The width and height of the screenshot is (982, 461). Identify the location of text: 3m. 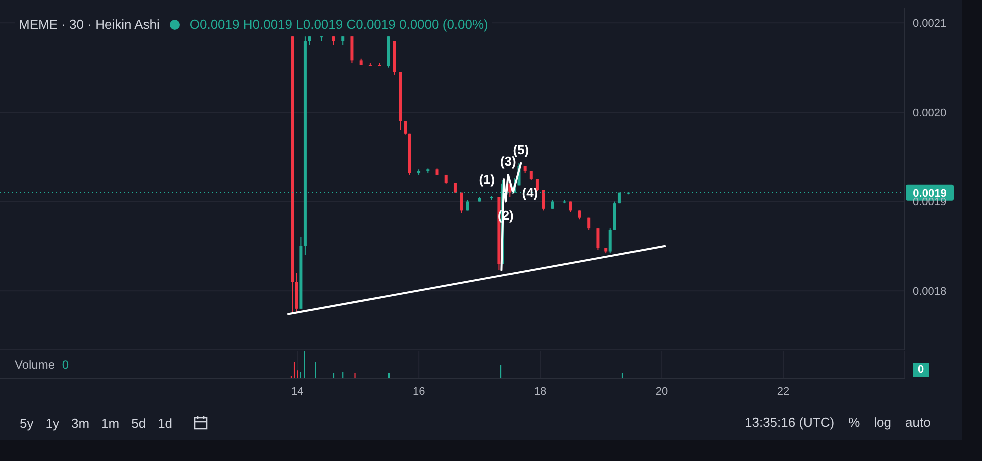
(80, 423).